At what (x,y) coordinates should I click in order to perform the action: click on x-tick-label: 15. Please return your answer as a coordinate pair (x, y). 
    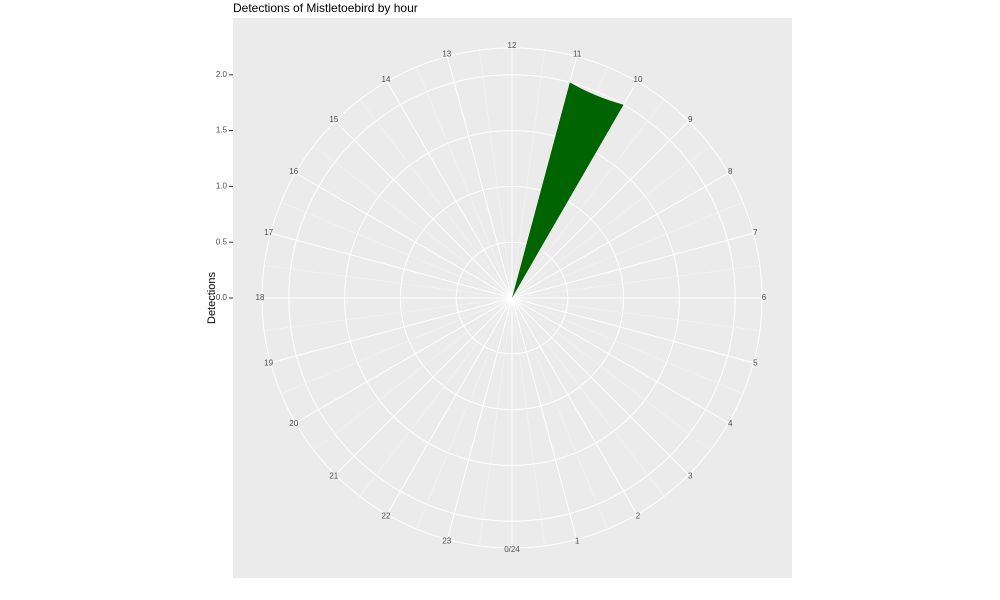
    Looking at the image, I should click on (333, 119).